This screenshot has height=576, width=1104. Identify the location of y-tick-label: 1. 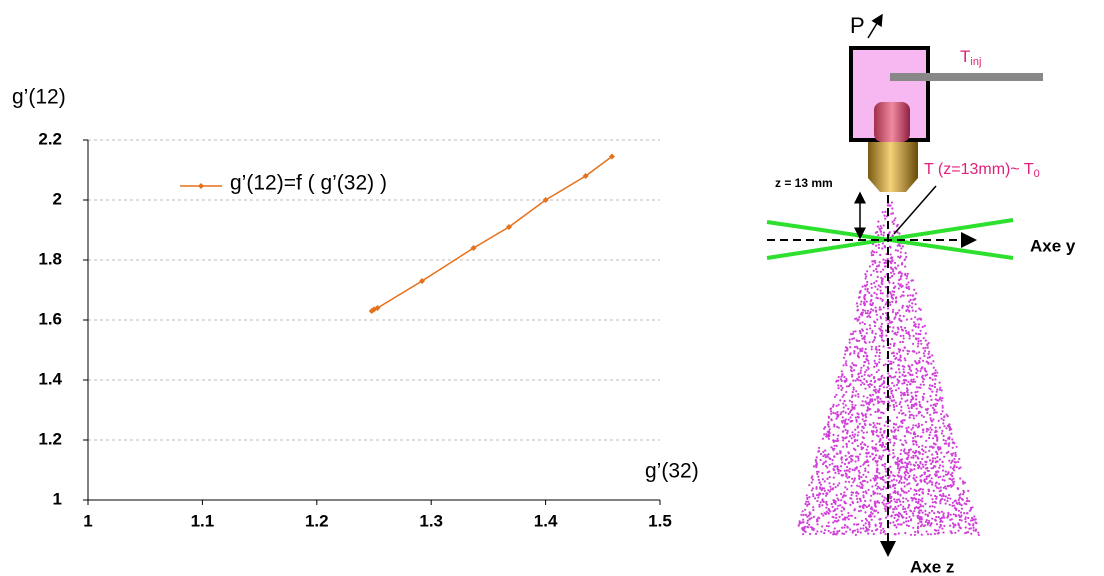
(57, 498).